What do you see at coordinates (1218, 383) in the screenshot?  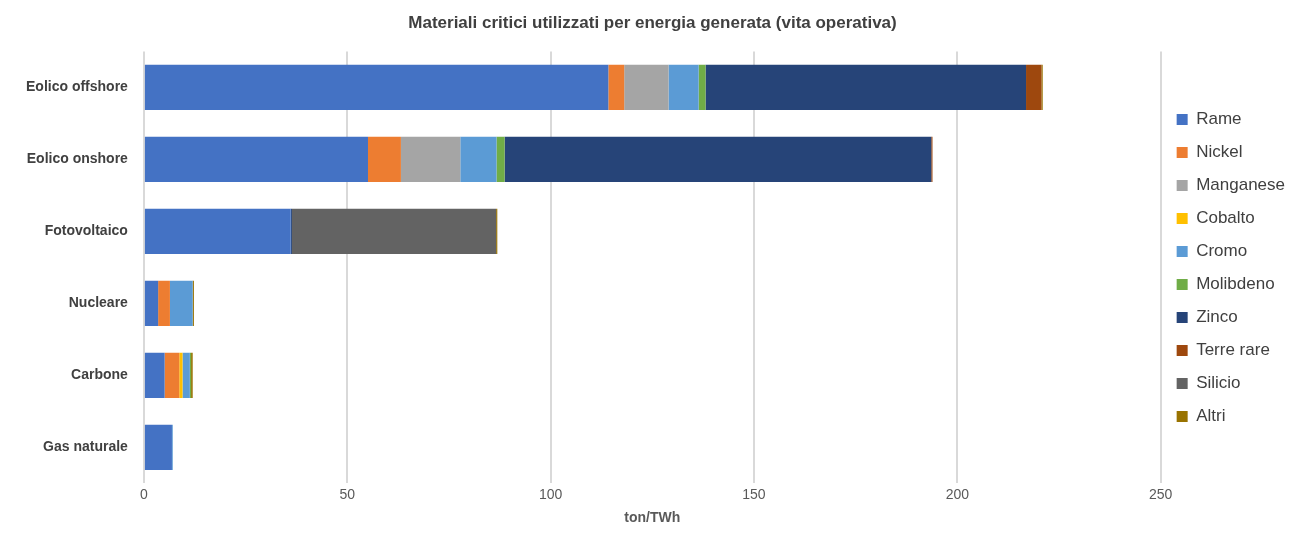 I see `legend-label: Silicio` at bounding box center [1218, 383].